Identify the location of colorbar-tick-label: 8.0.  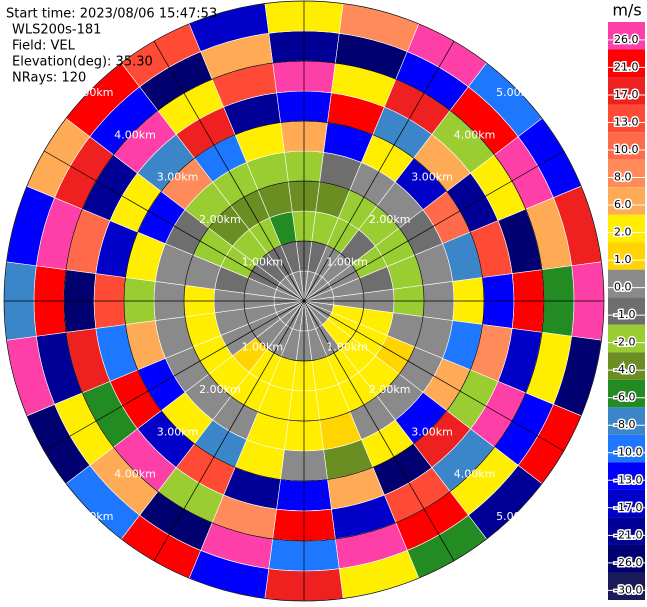
(623, 177).